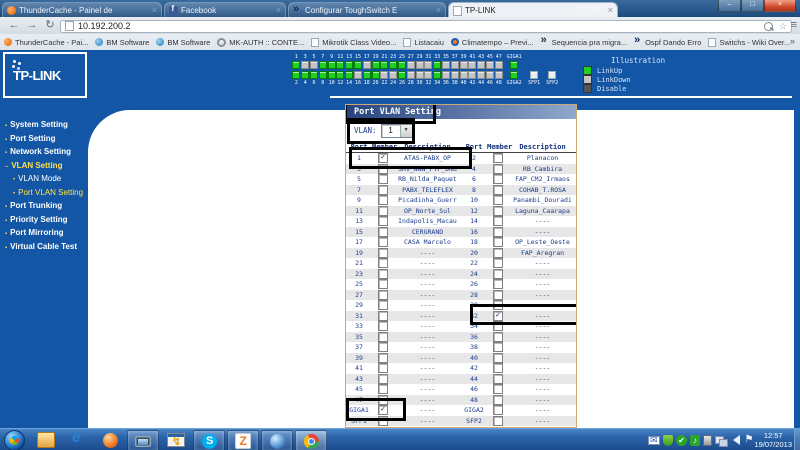 The height and width of the screenshot is (450, 800). What do you see at coordinates (721, 440) in the screenshot?
I see `network-icon` at bounding box center [721, 440].